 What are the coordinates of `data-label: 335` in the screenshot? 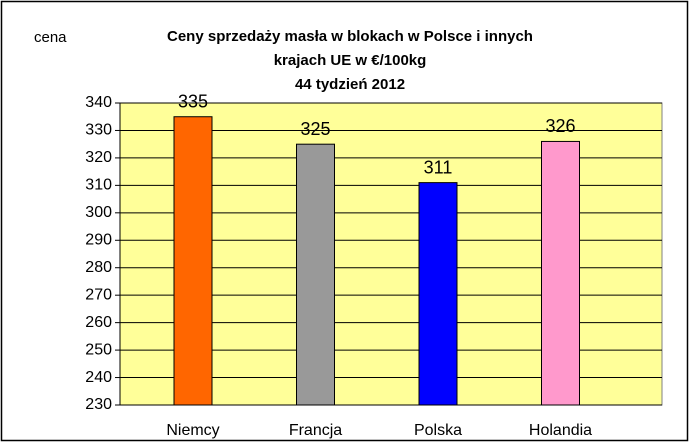 It's located at (193, 101).